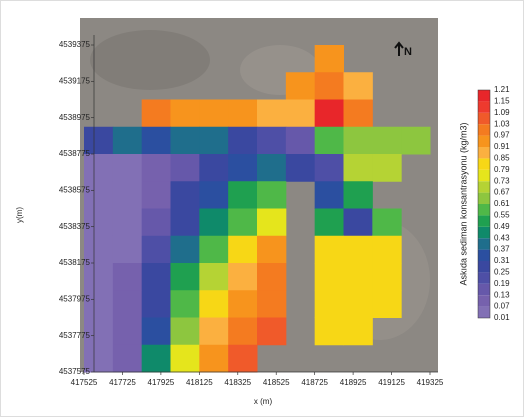 Image resolution: width=524 pixels, height=417 pixels. Describe the element at coordinates (161, 382) in the screenshot. I see `x-tick-label: 417925` at that location.